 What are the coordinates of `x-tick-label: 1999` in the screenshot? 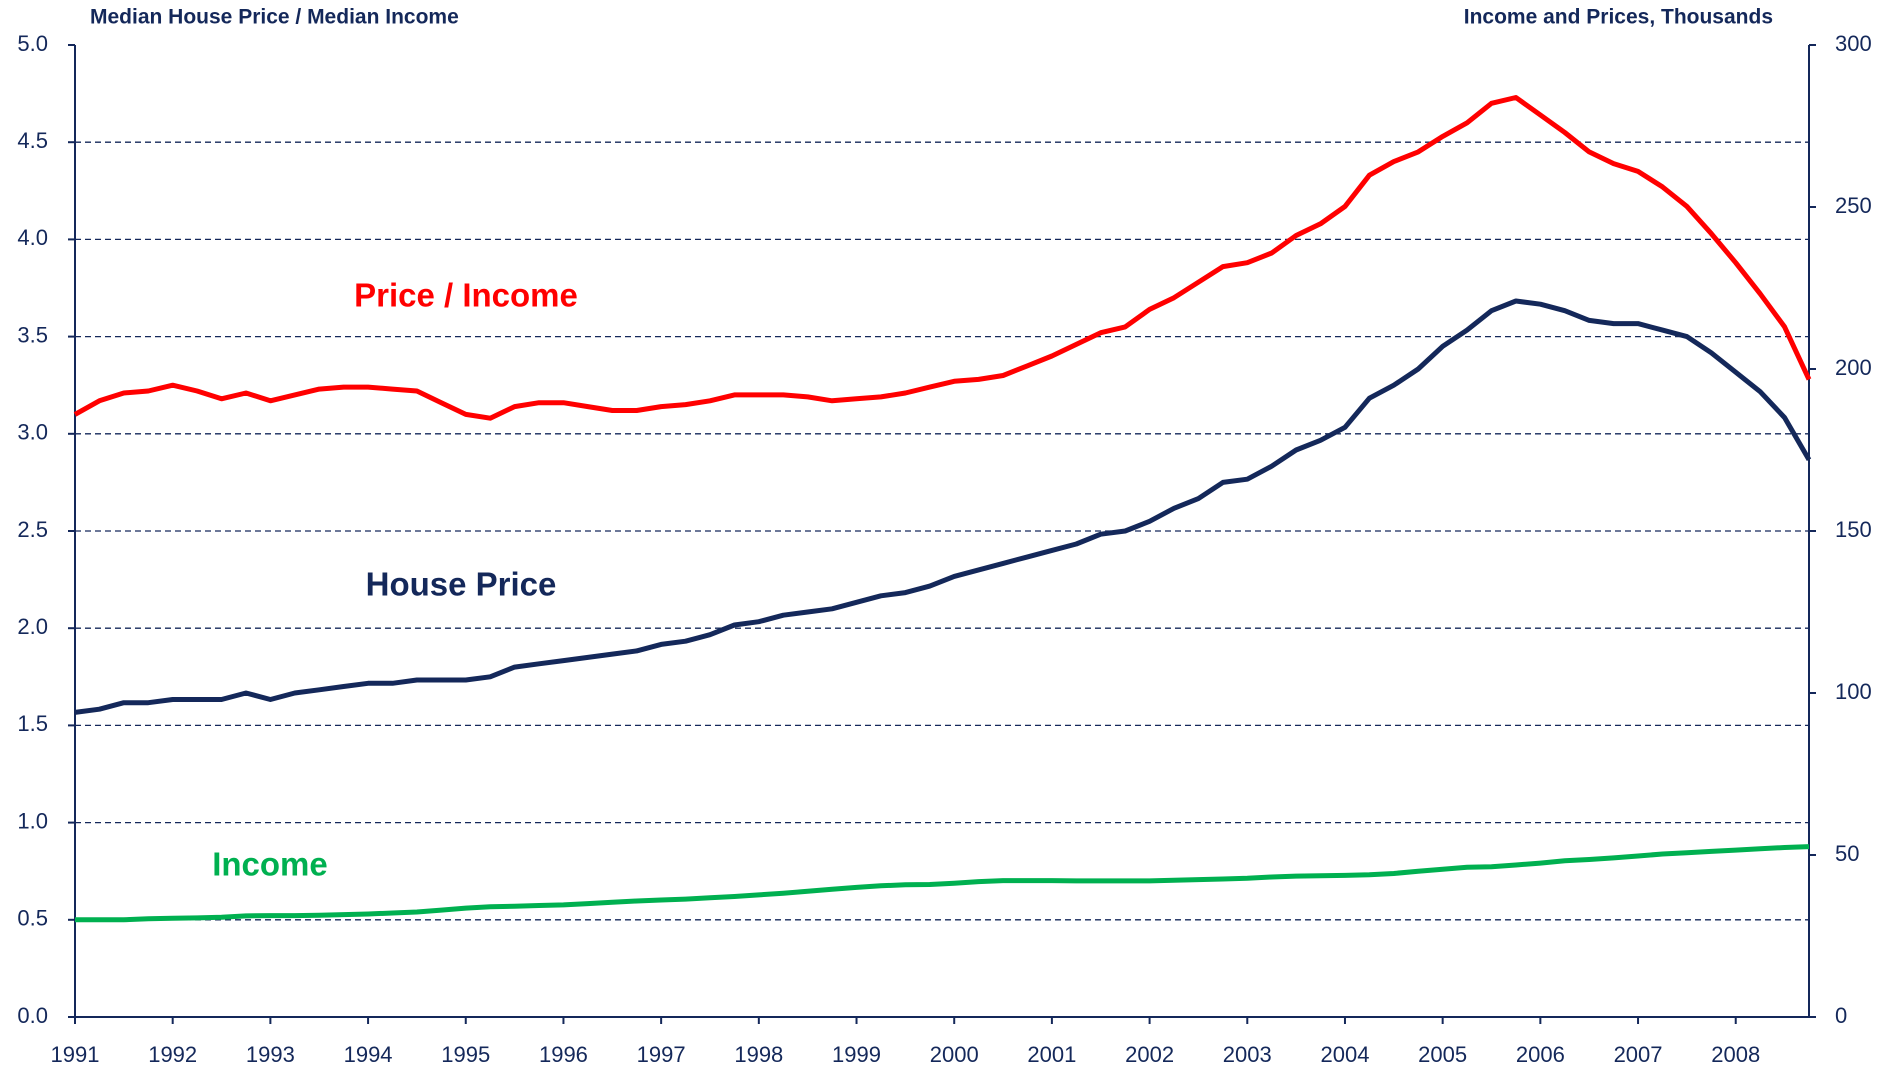 It's located at (856, 1054).